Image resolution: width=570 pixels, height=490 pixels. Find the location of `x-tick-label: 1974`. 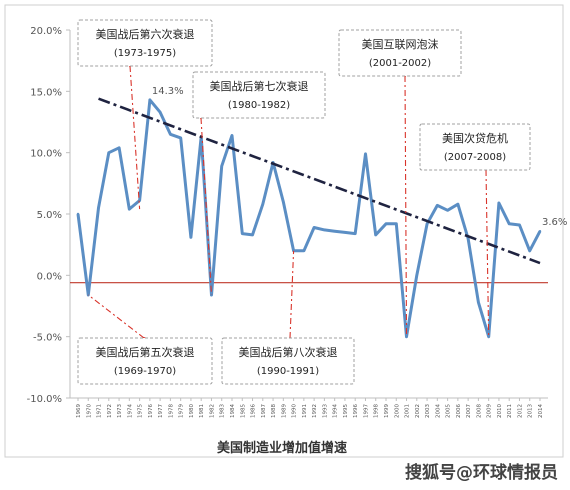

x-tick-label: 1974 is located at coordinates (130, 411).